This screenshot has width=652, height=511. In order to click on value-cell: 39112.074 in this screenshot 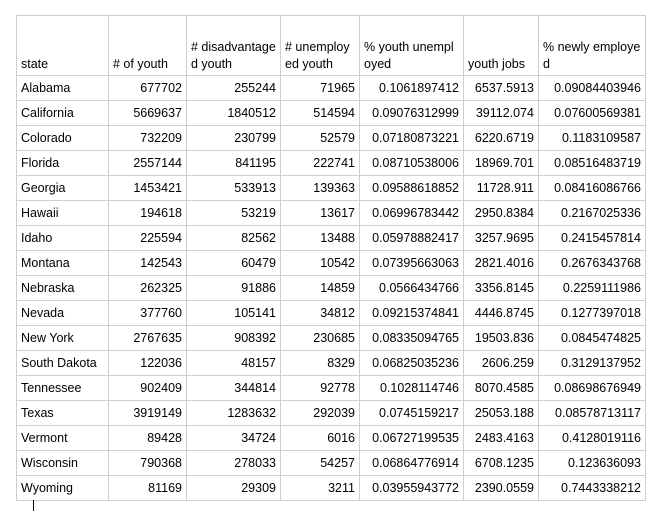, I will do `click(501, 113)`.